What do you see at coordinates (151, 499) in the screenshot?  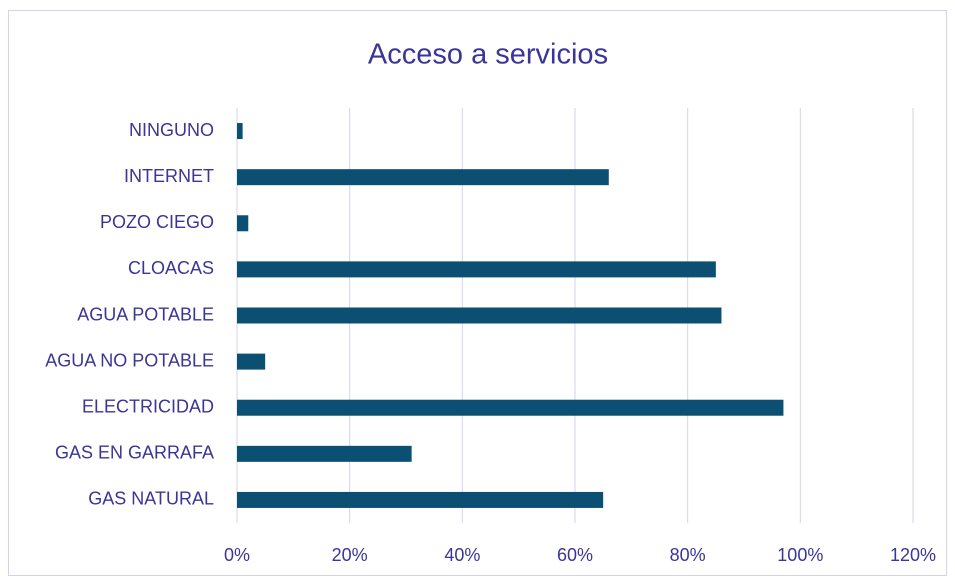 I see `y-tick-label: GAS NATURAL` at bounding box center [151, 499].